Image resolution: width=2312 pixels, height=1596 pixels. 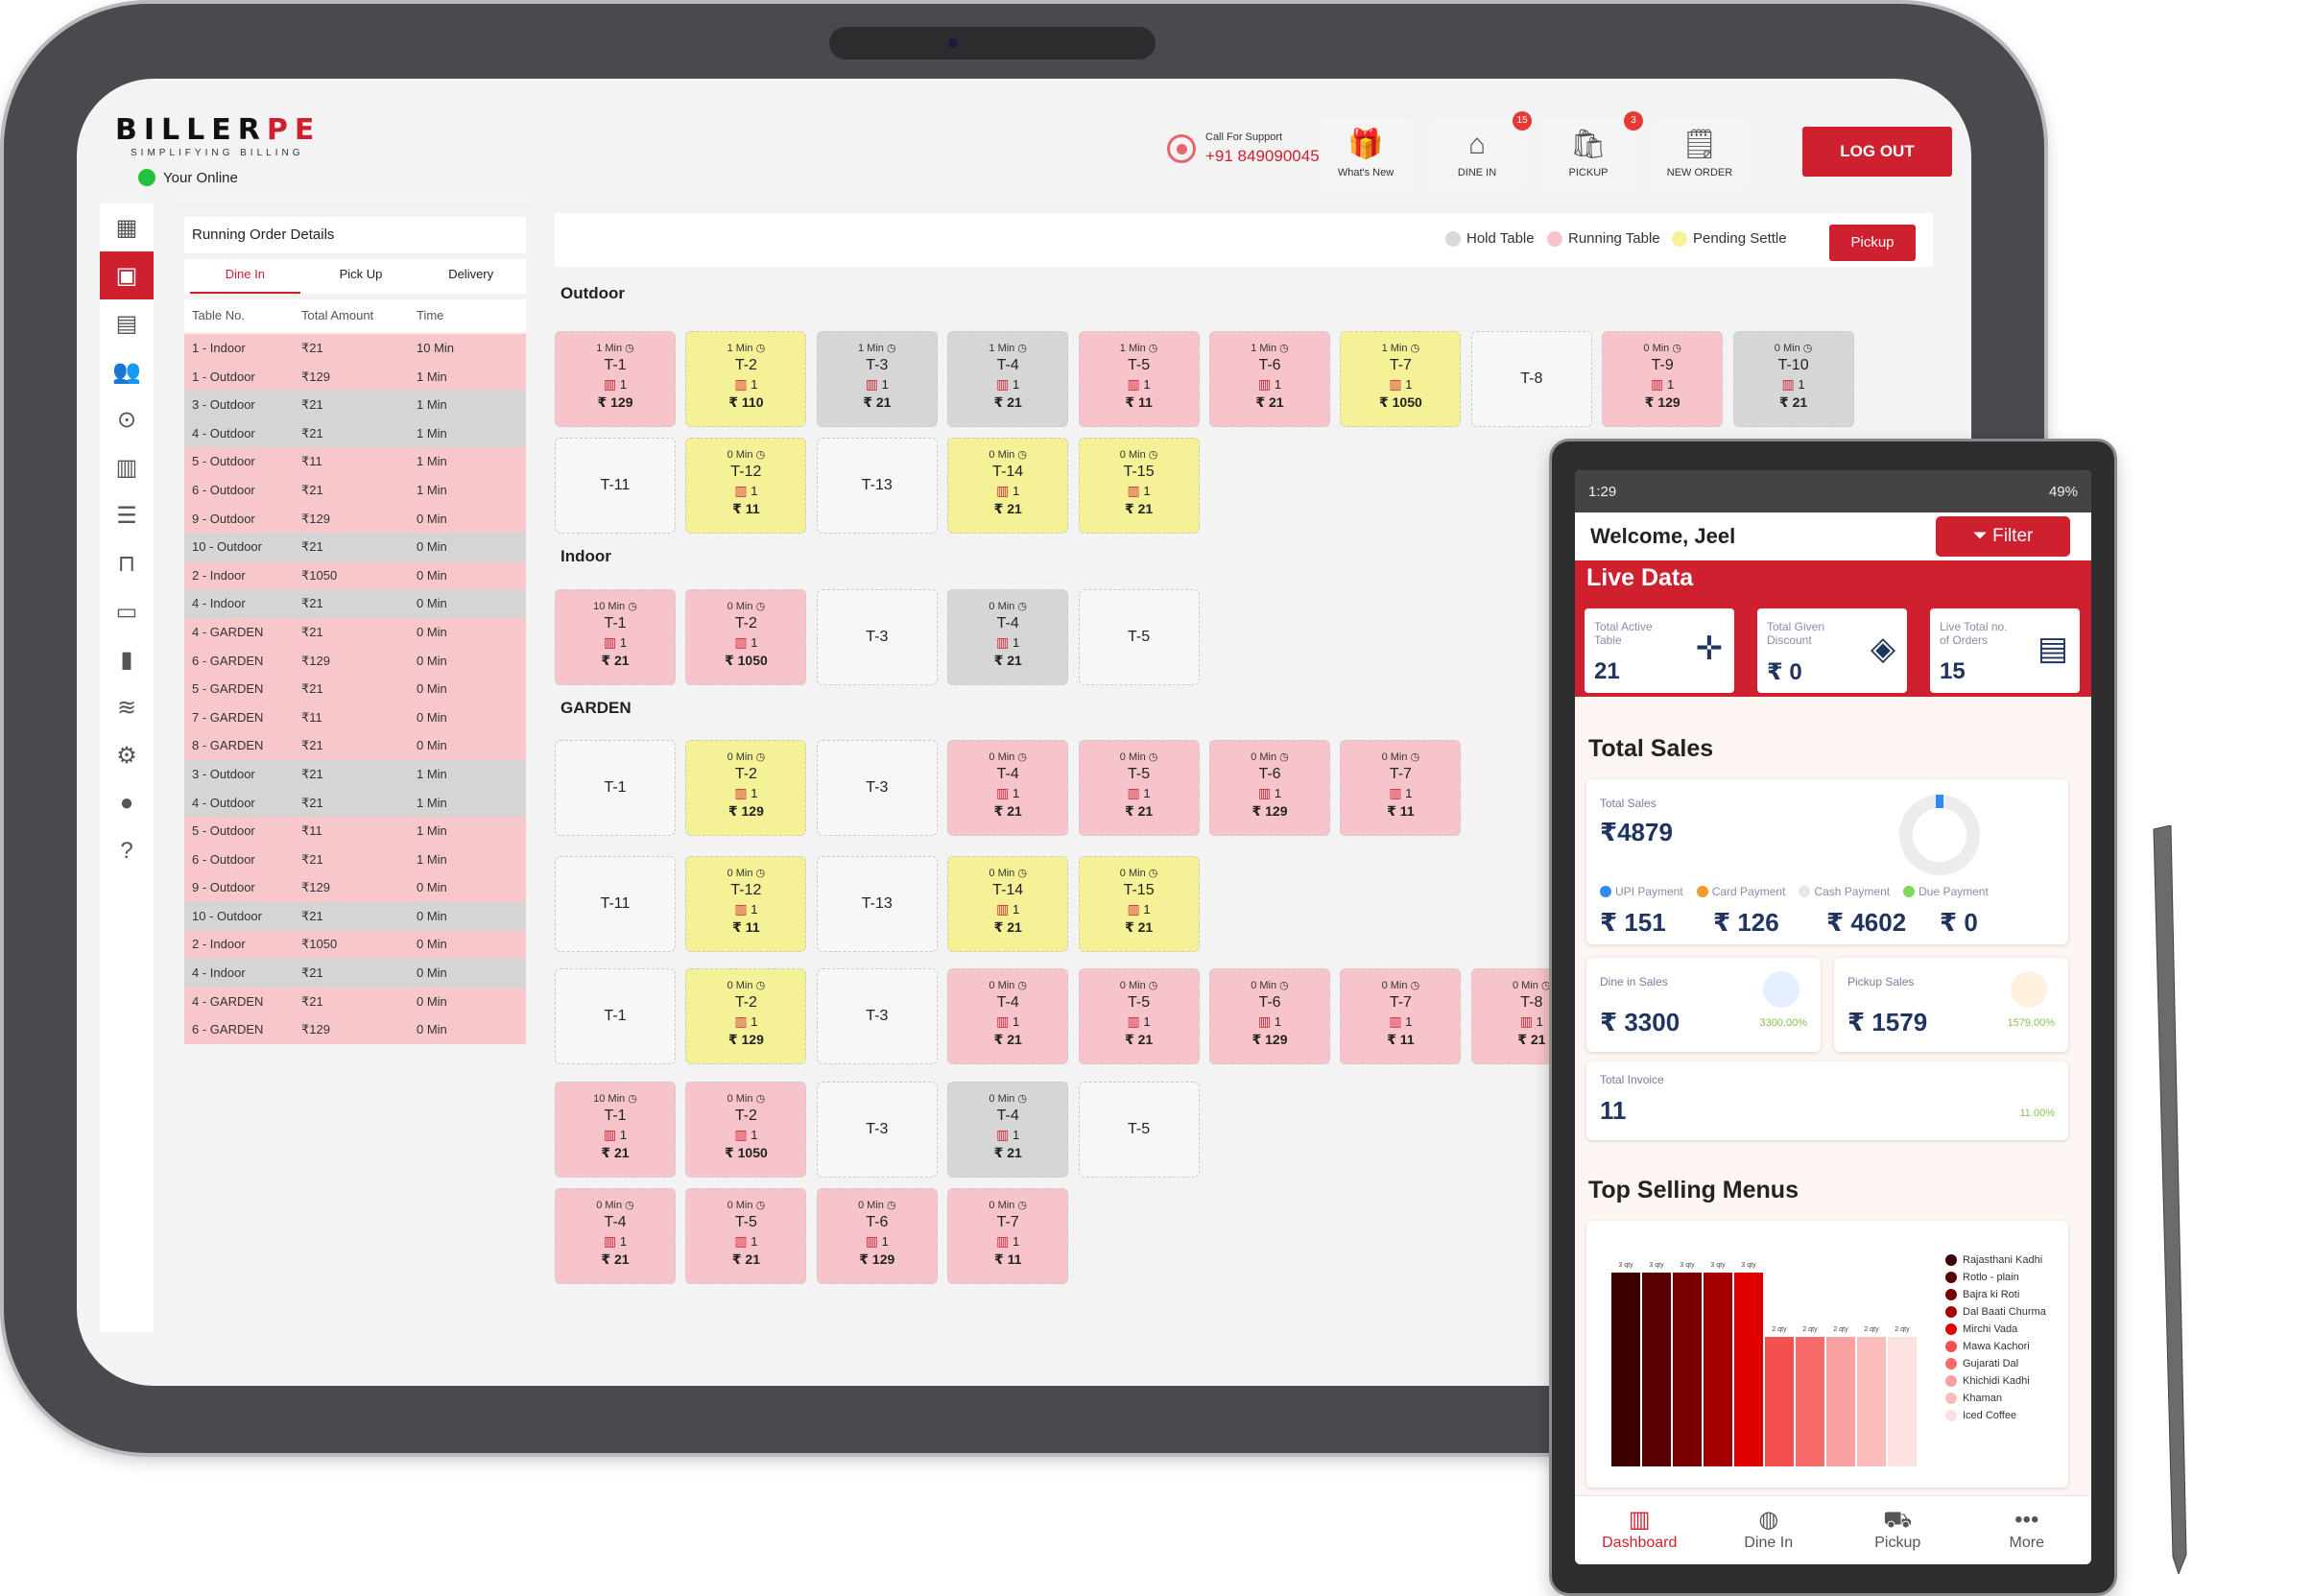 I want to click on table-card-t-4: 1 Min ◷ T-4 ▥ 1 ₹ 21, so click(x=1008, y=378).